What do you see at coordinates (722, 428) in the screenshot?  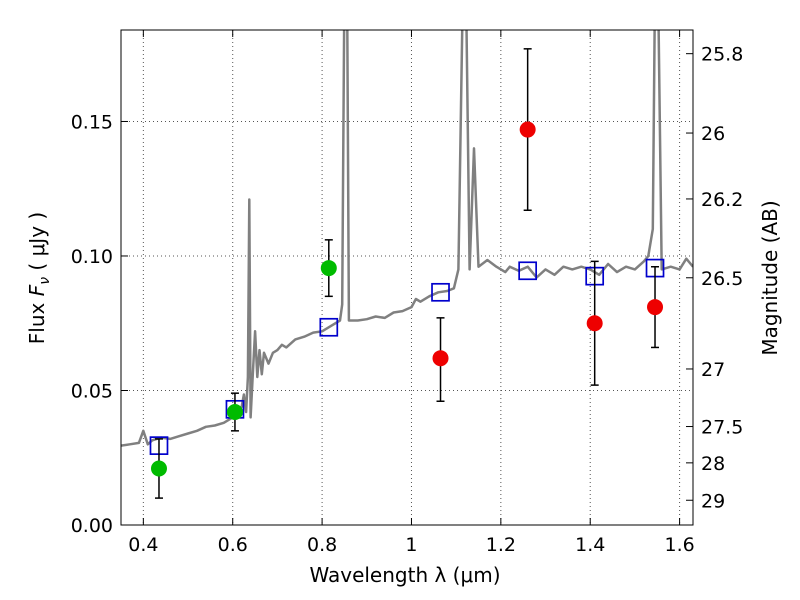 I see `right-tick-label: 27.5` at bounding box center [722, 428].